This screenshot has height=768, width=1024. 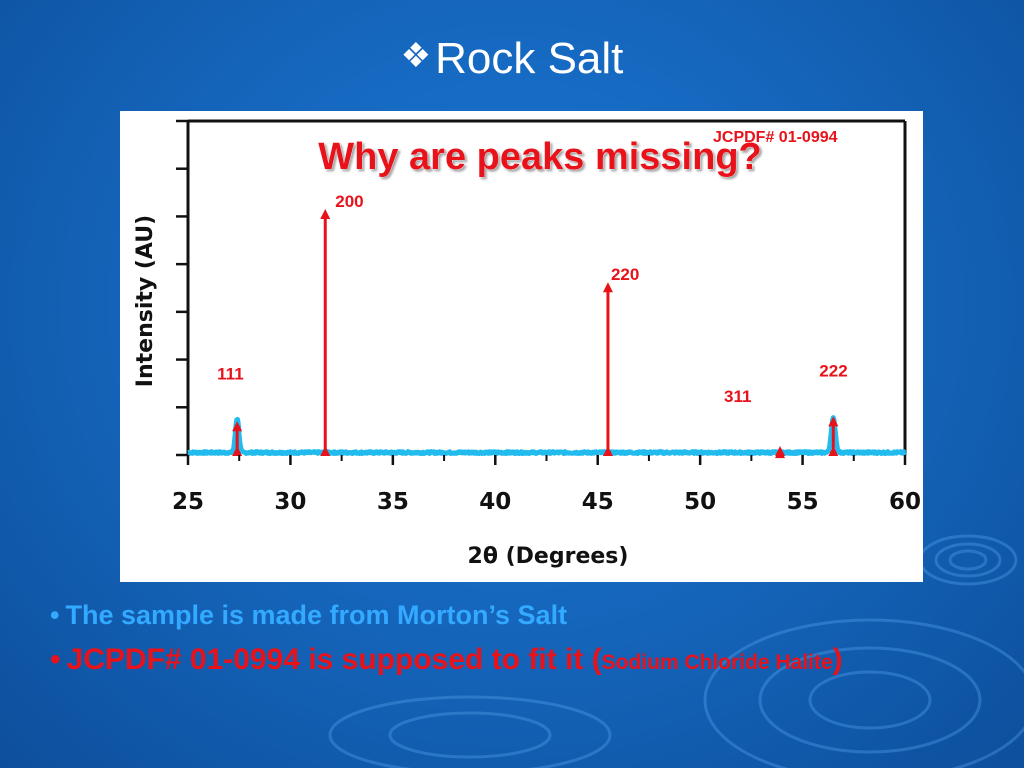 What do you see at coordinates (145, 301) in the screenshot?
I see `y-axis-label: Intensity (AU)` at bounding box center [145, 301].